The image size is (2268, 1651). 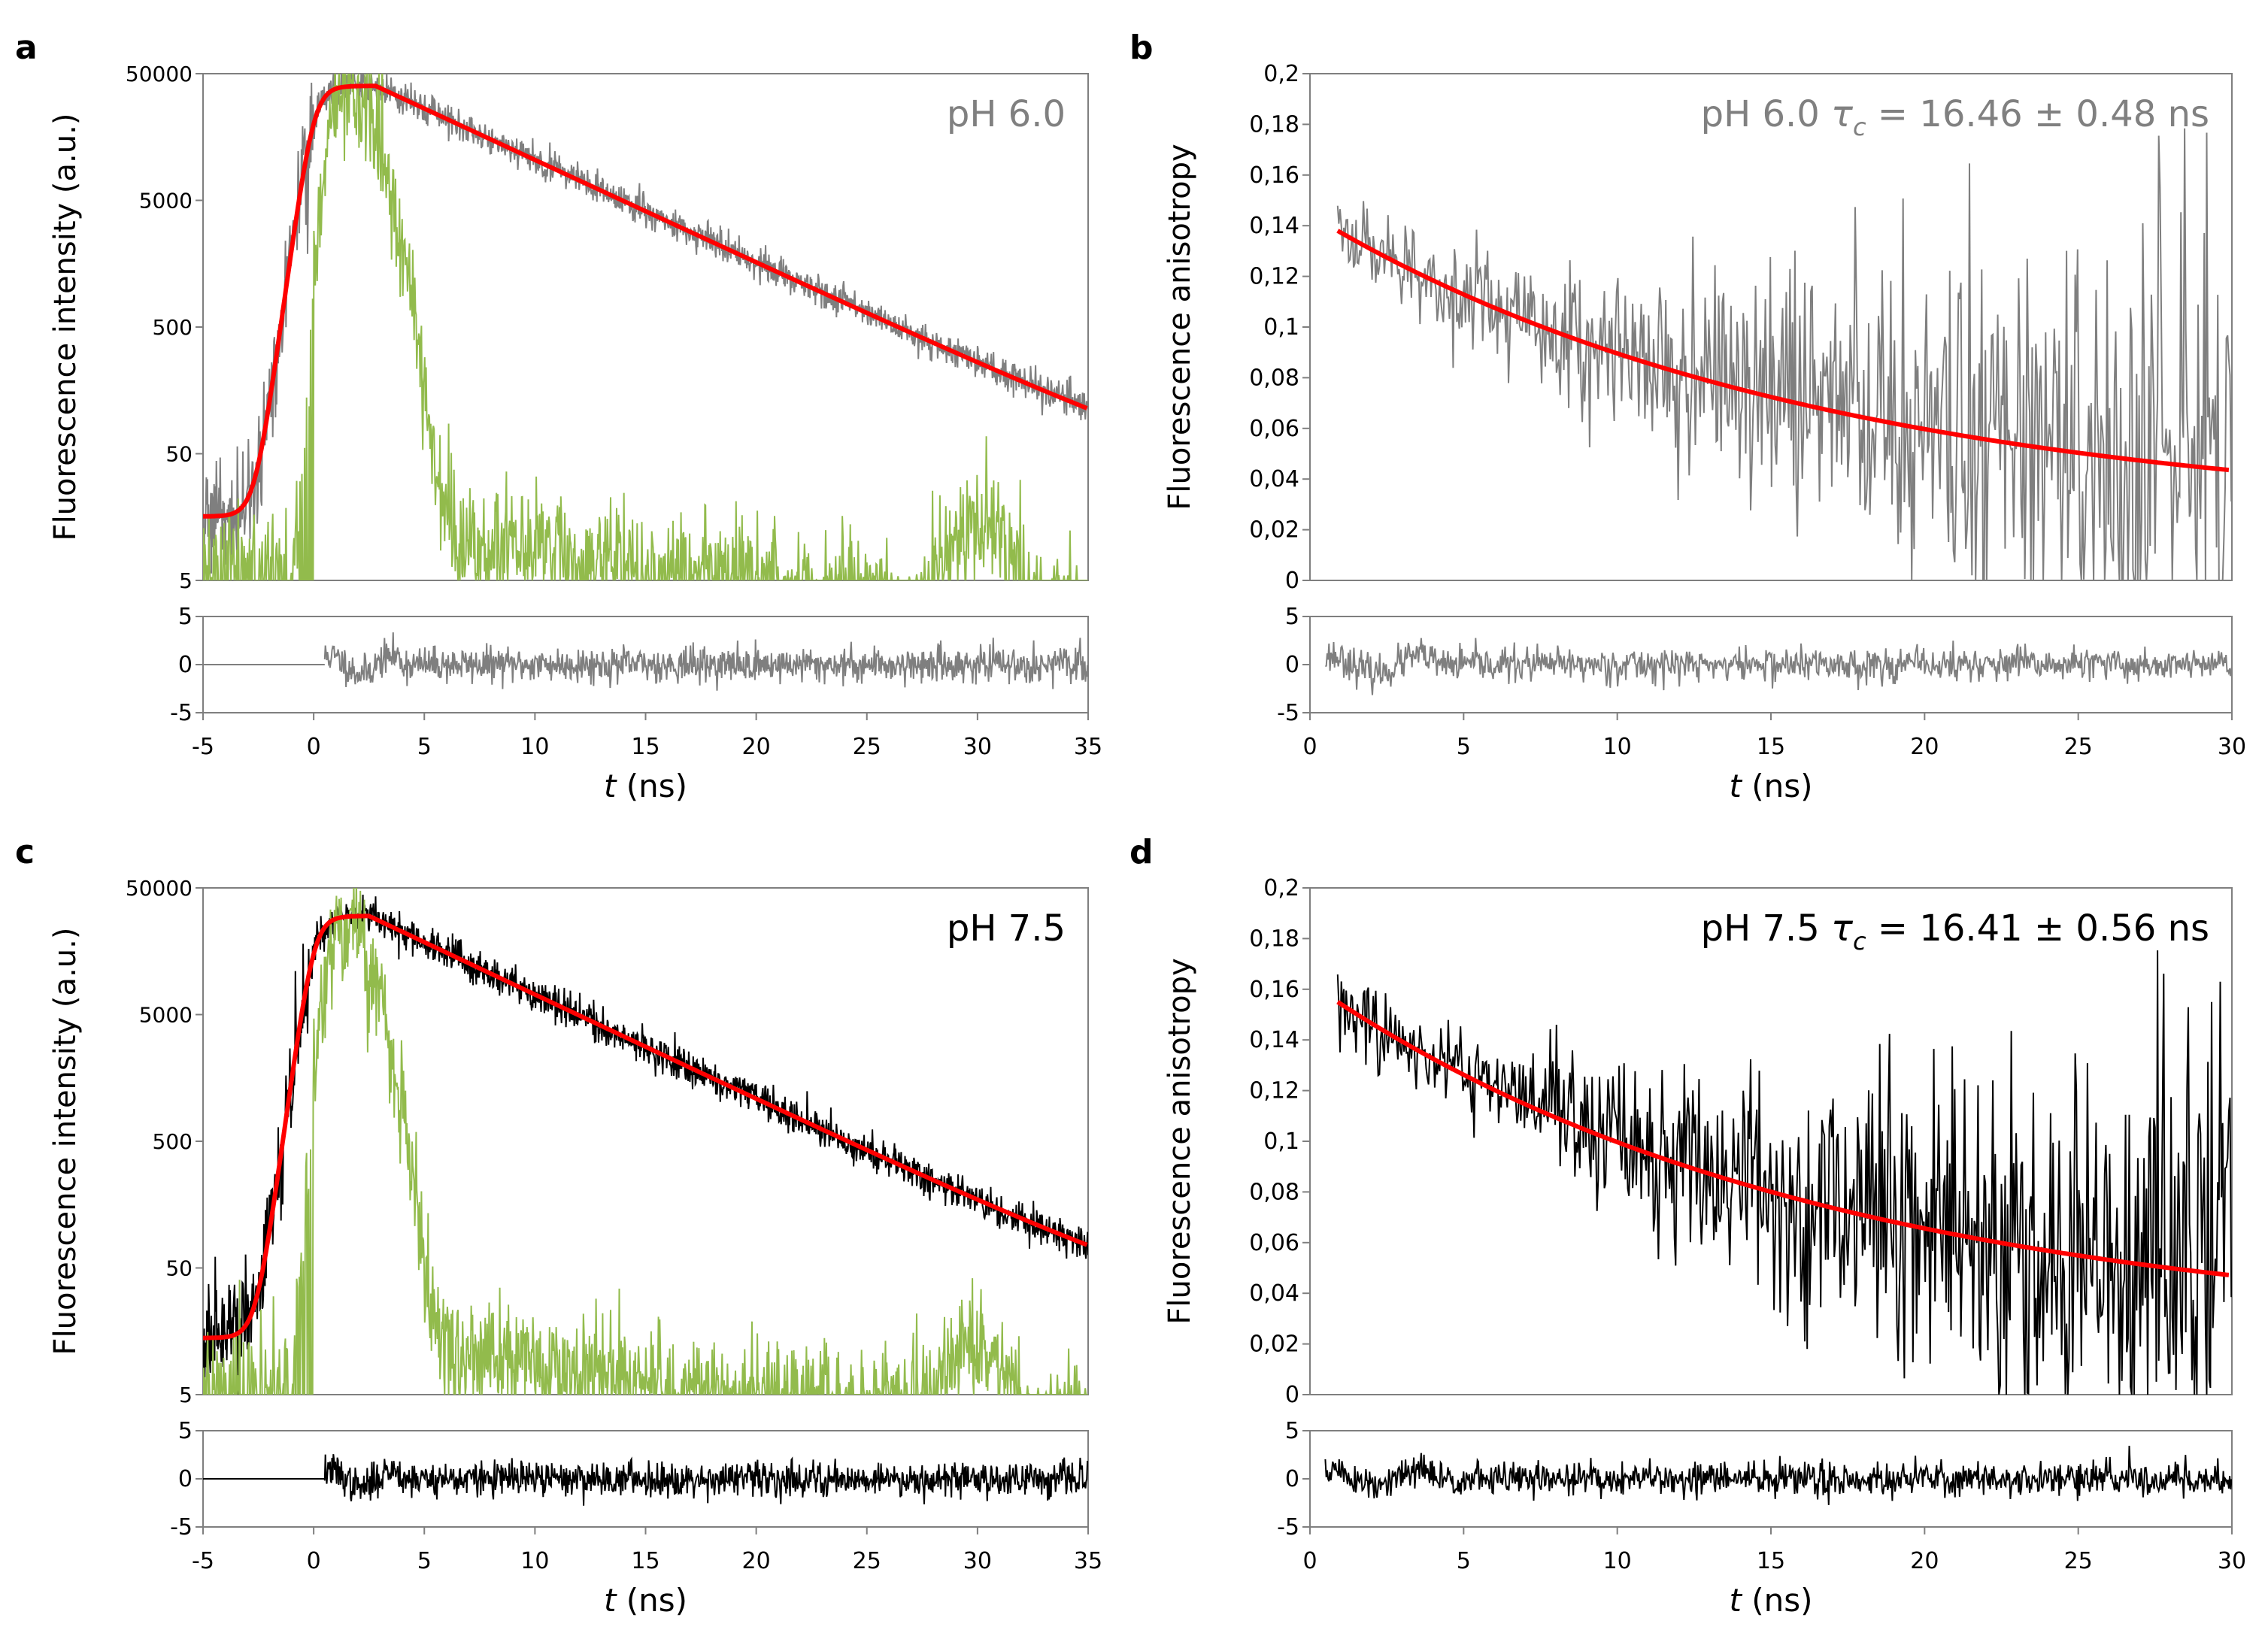 I want to click on annotation: pH 7.5 τc = 16.41 ± 0.56 ns, so click(x=1955, y=931).